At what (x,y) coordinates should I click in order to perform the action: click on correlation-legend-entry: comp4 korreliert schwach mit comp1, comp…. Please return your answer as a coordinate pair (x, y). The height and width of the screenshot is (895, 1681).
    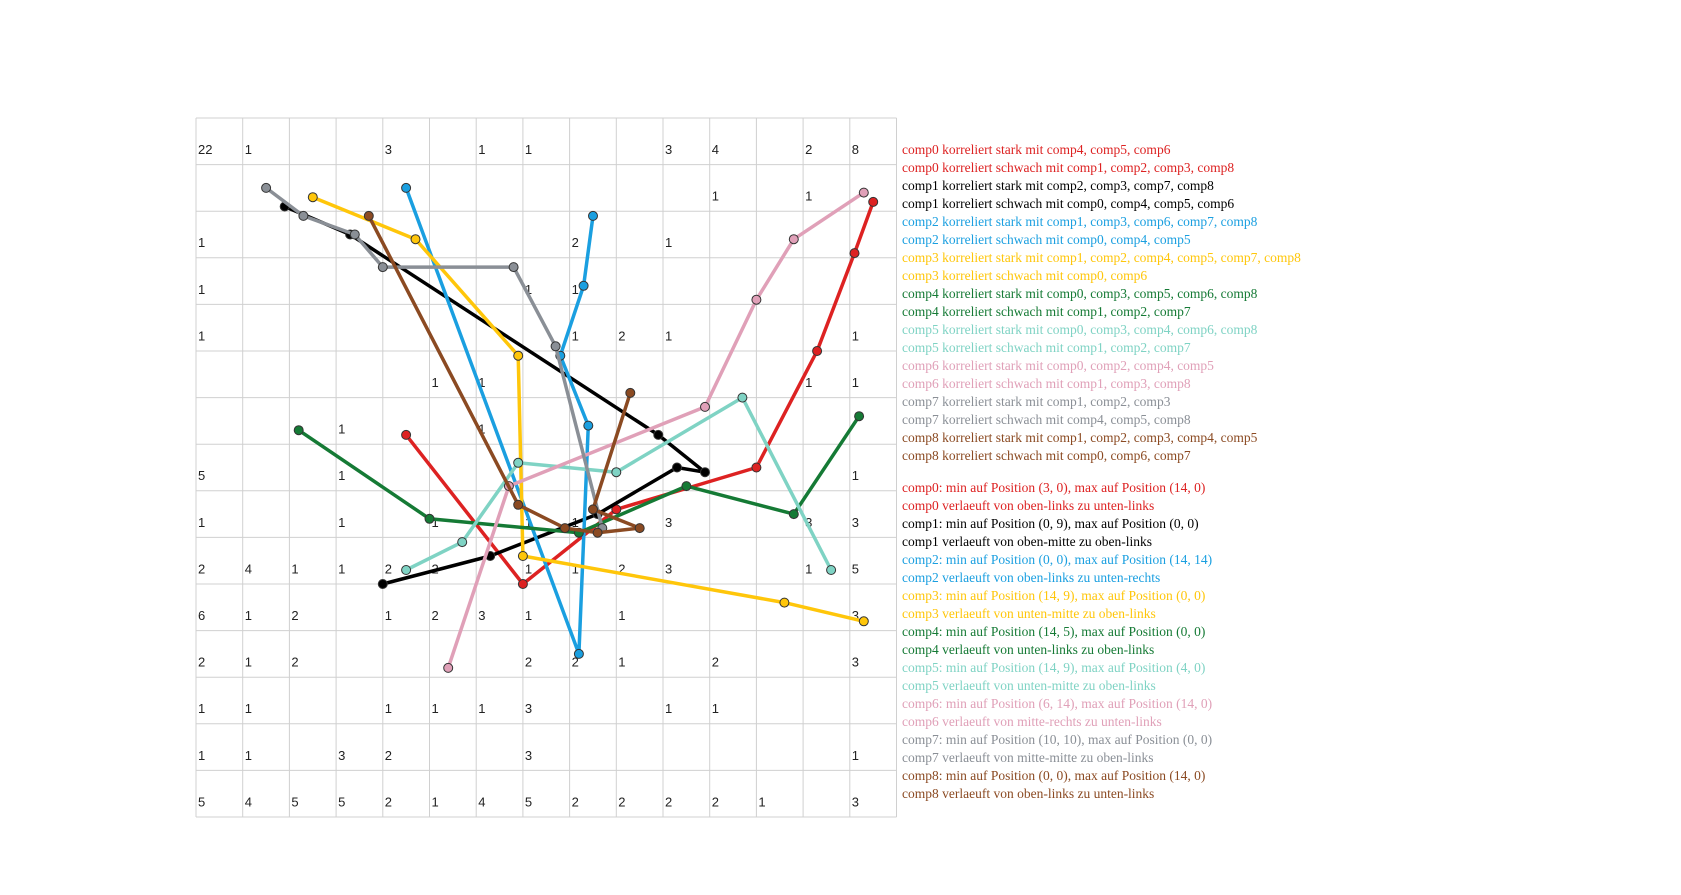
    Looking at the image, I should click on (1046, 311).